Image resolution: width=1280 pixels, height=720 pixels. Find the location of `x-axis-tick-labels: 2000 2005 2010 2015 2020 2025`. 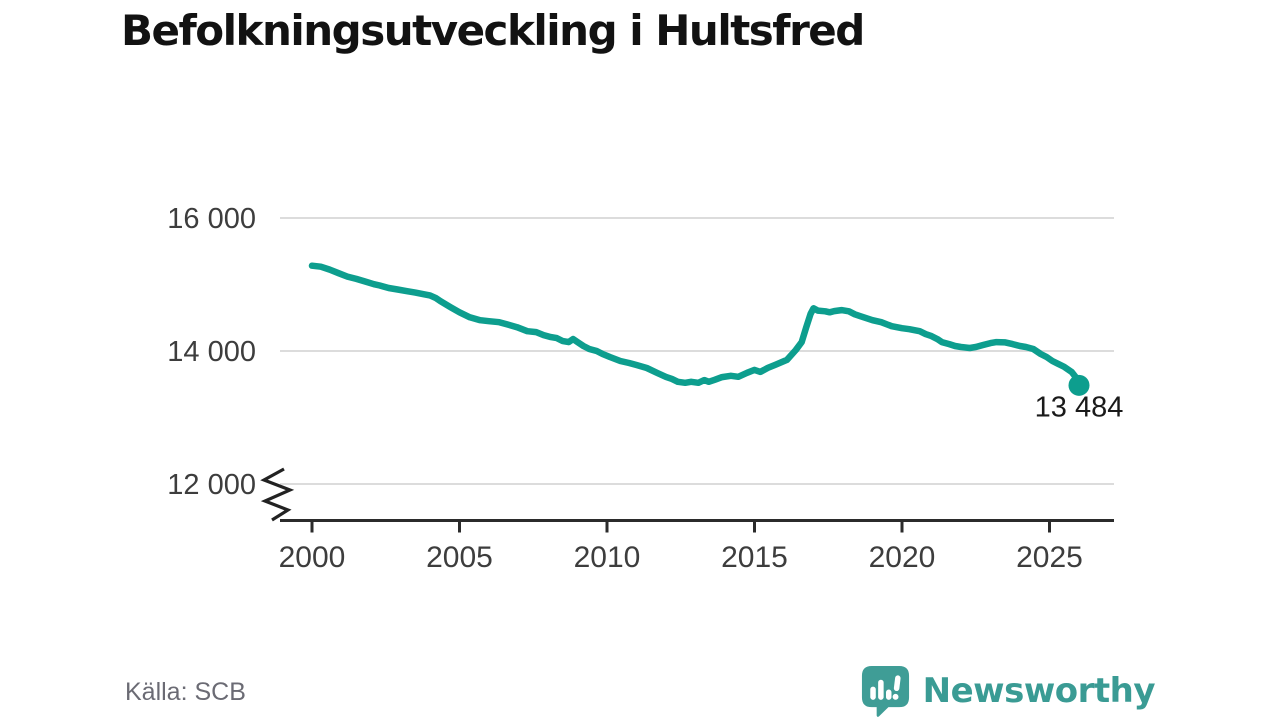

x-axis-tick-labels: 2000 2005 2010 2015 2020 2025 is located at coordinates (681, 557).